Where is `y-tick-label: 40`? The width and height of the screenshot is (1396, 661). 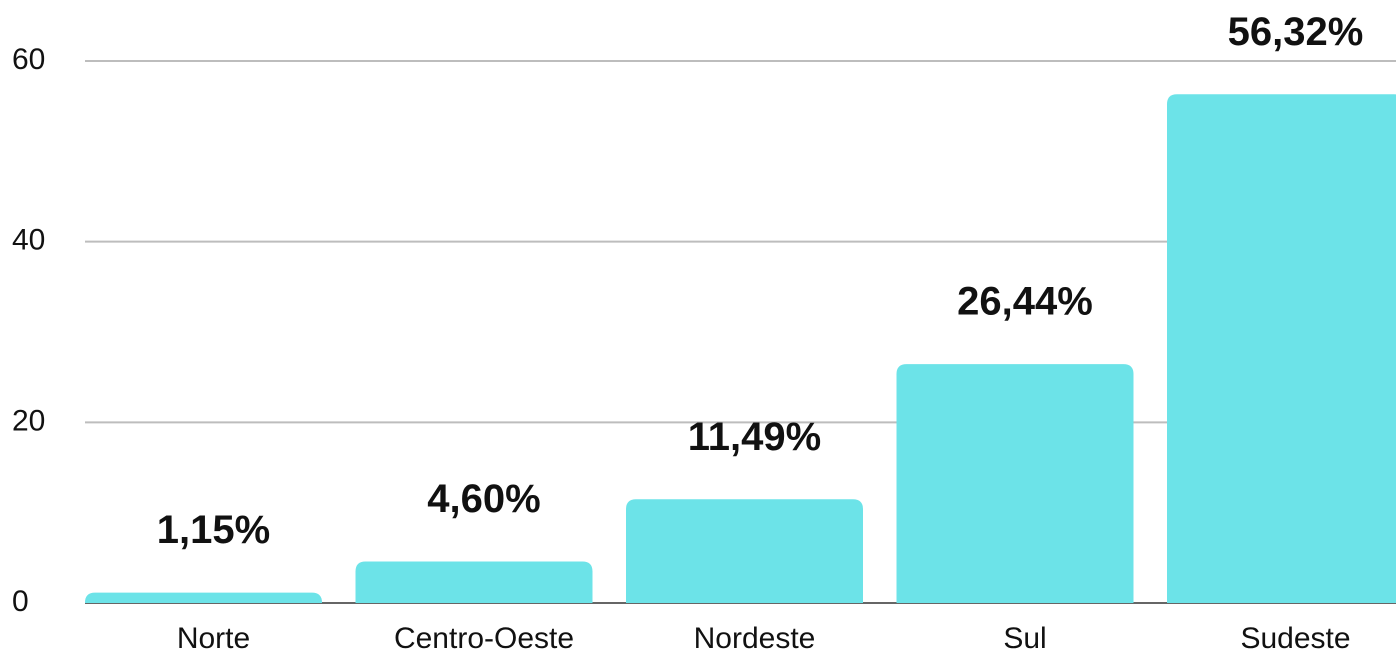 y-tick-label: 40 is located at coordinates (28, 240).